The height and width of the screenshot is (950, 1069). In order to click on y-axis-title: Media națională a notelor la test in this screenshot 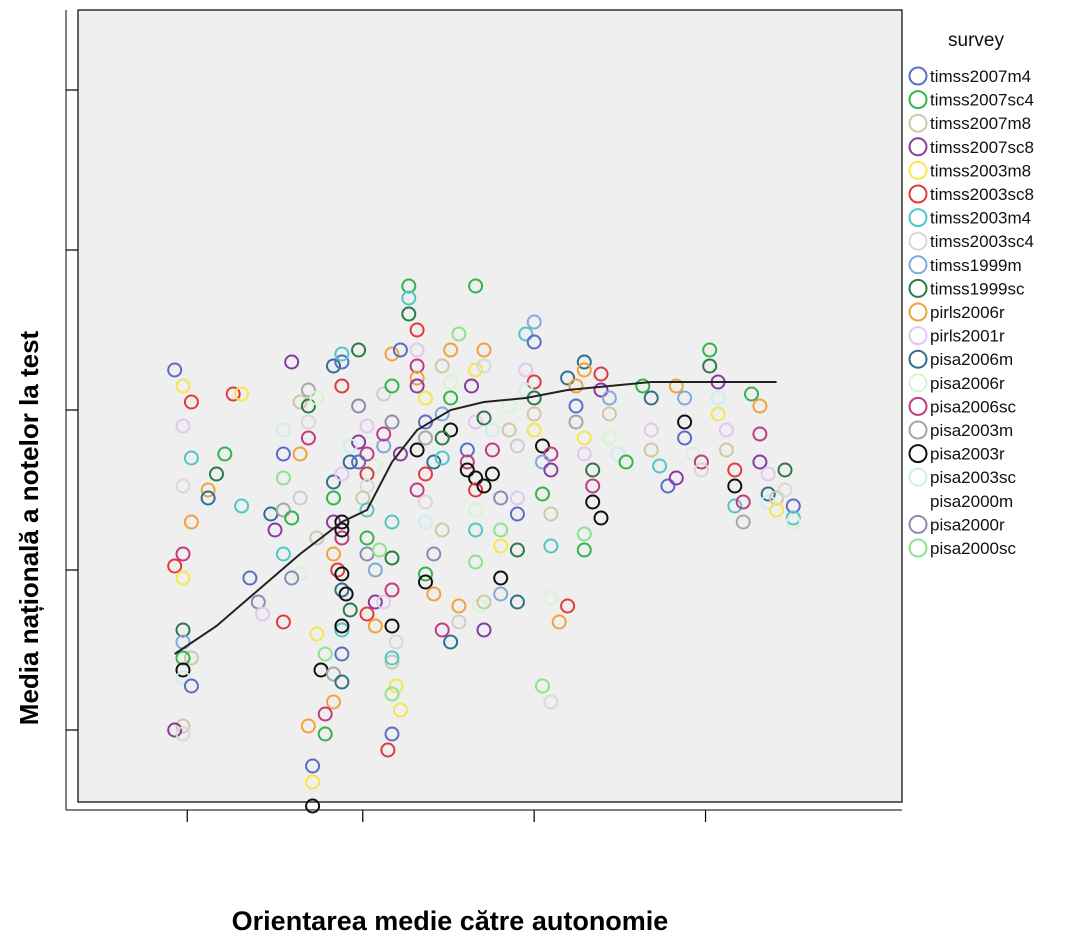, I will do `click(29, 527)`.